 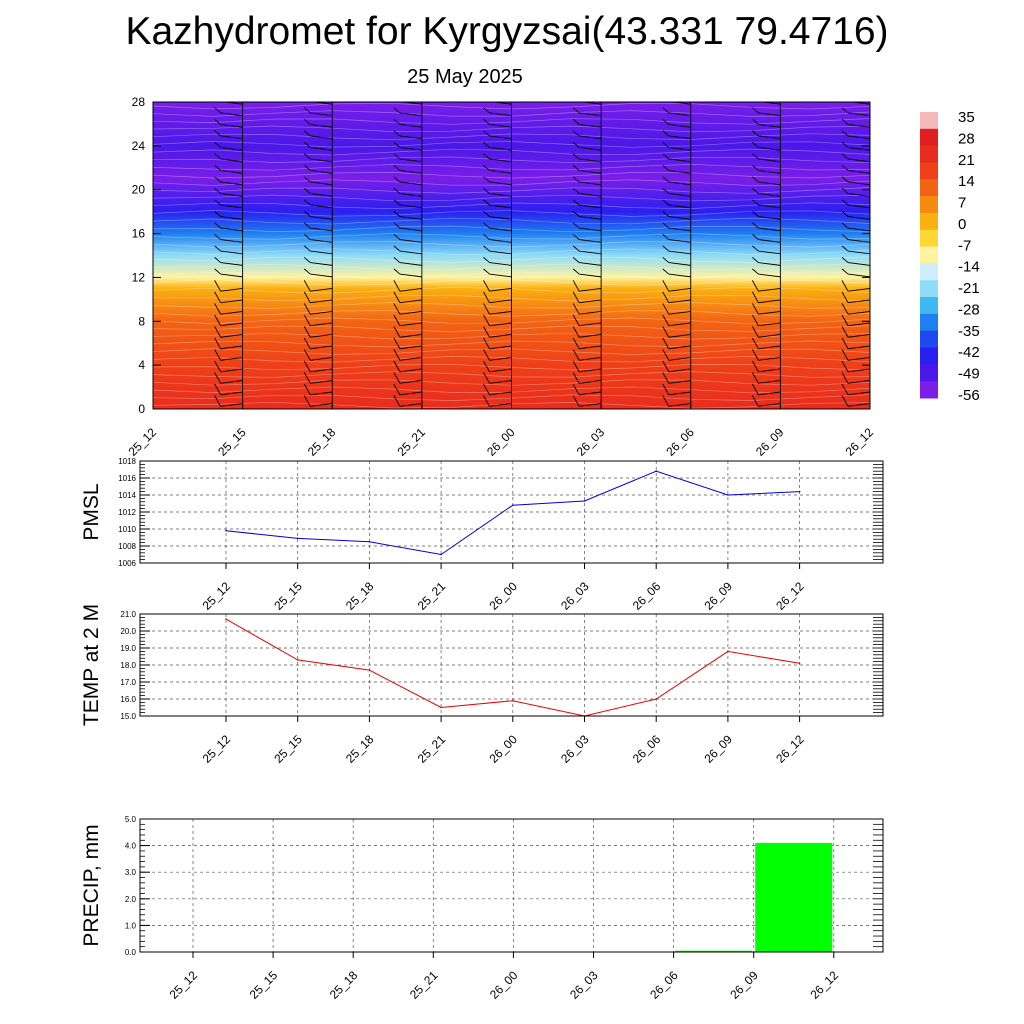 What do you see at coordinates (966, 160) in the screenshot?
I see `colorbar-label: 21` at bounding box center [966, 160].